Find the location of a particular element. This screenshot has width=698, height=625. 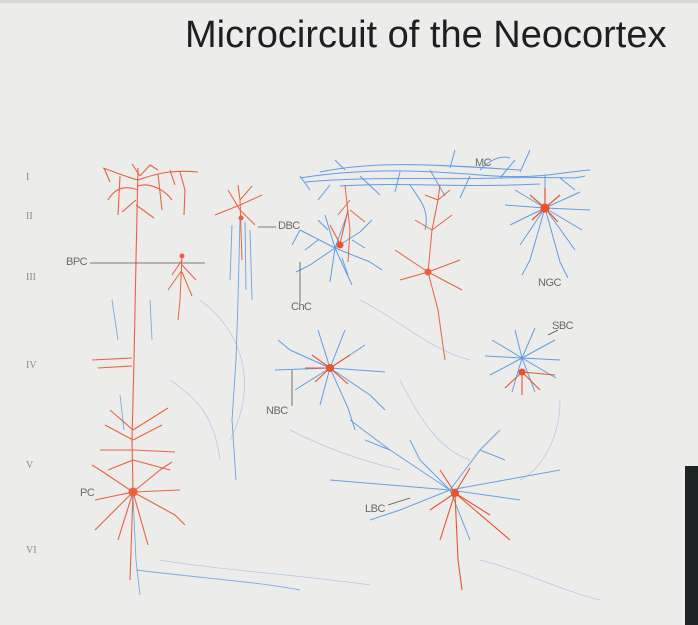

pyramidal-neuron-center is located at coordinates (428, 272).